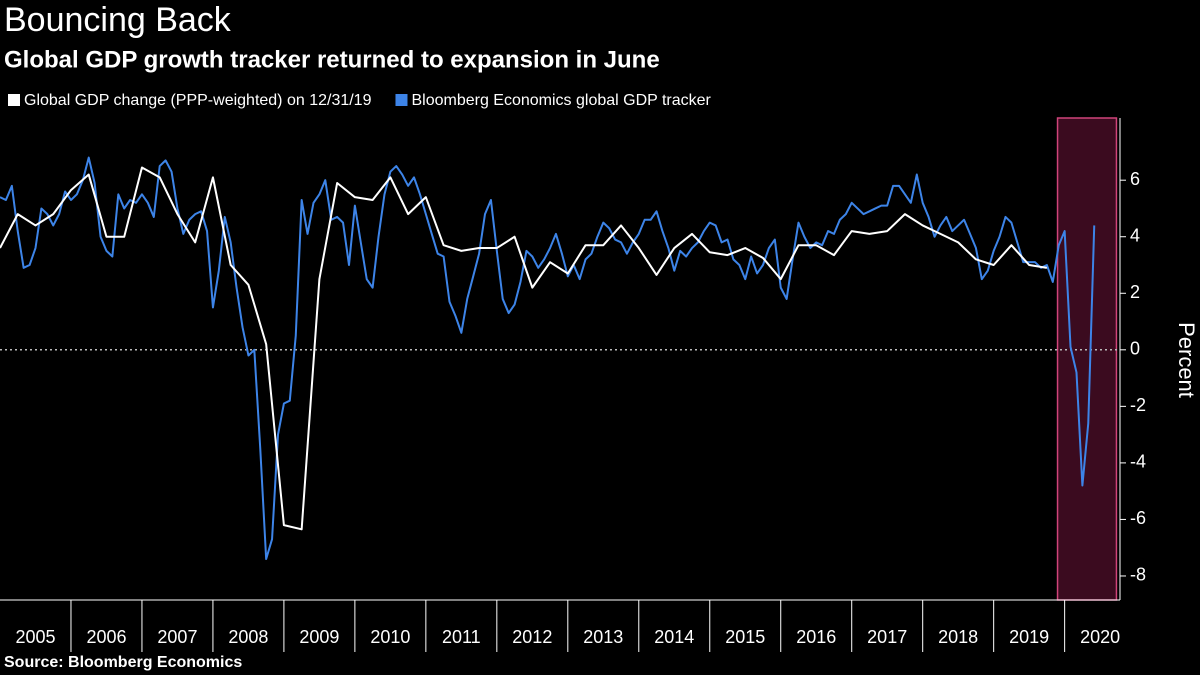  I want to click on x-tick-label: 2012, so click(532, 637).